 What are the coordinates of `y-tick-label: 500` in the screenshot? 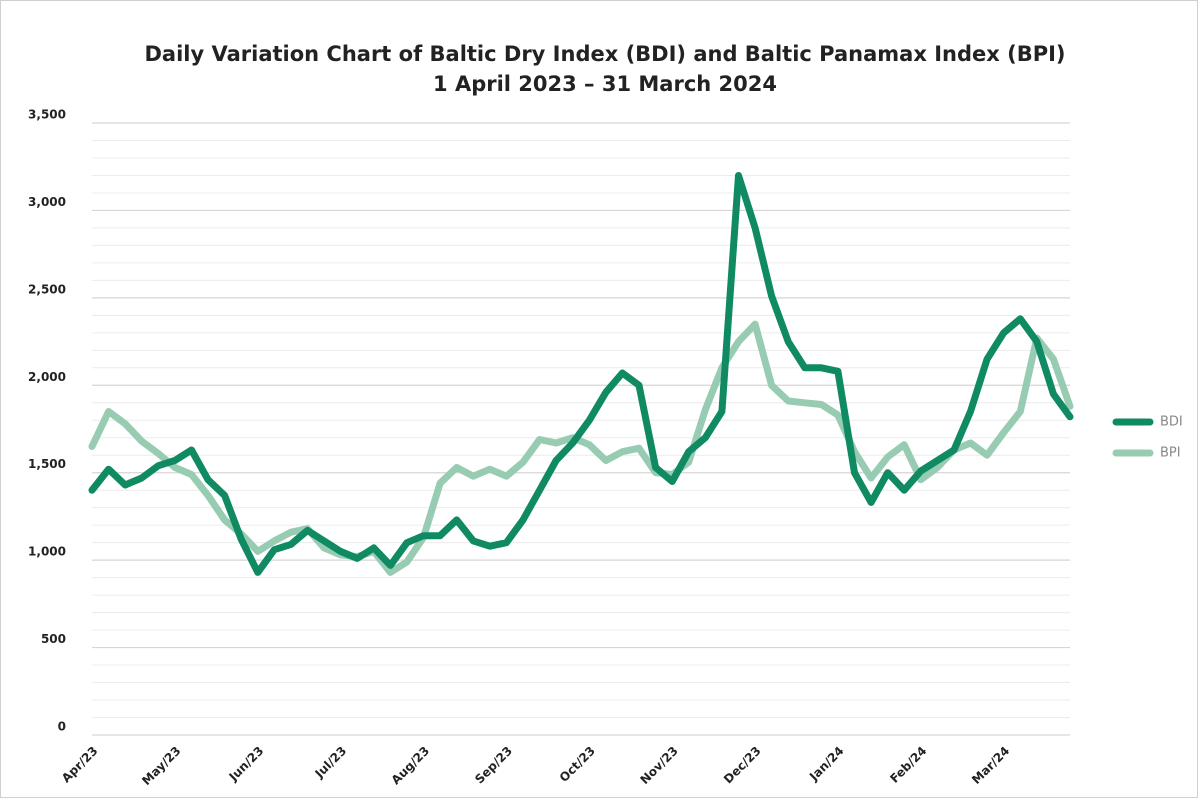 It's located at (53, 639).